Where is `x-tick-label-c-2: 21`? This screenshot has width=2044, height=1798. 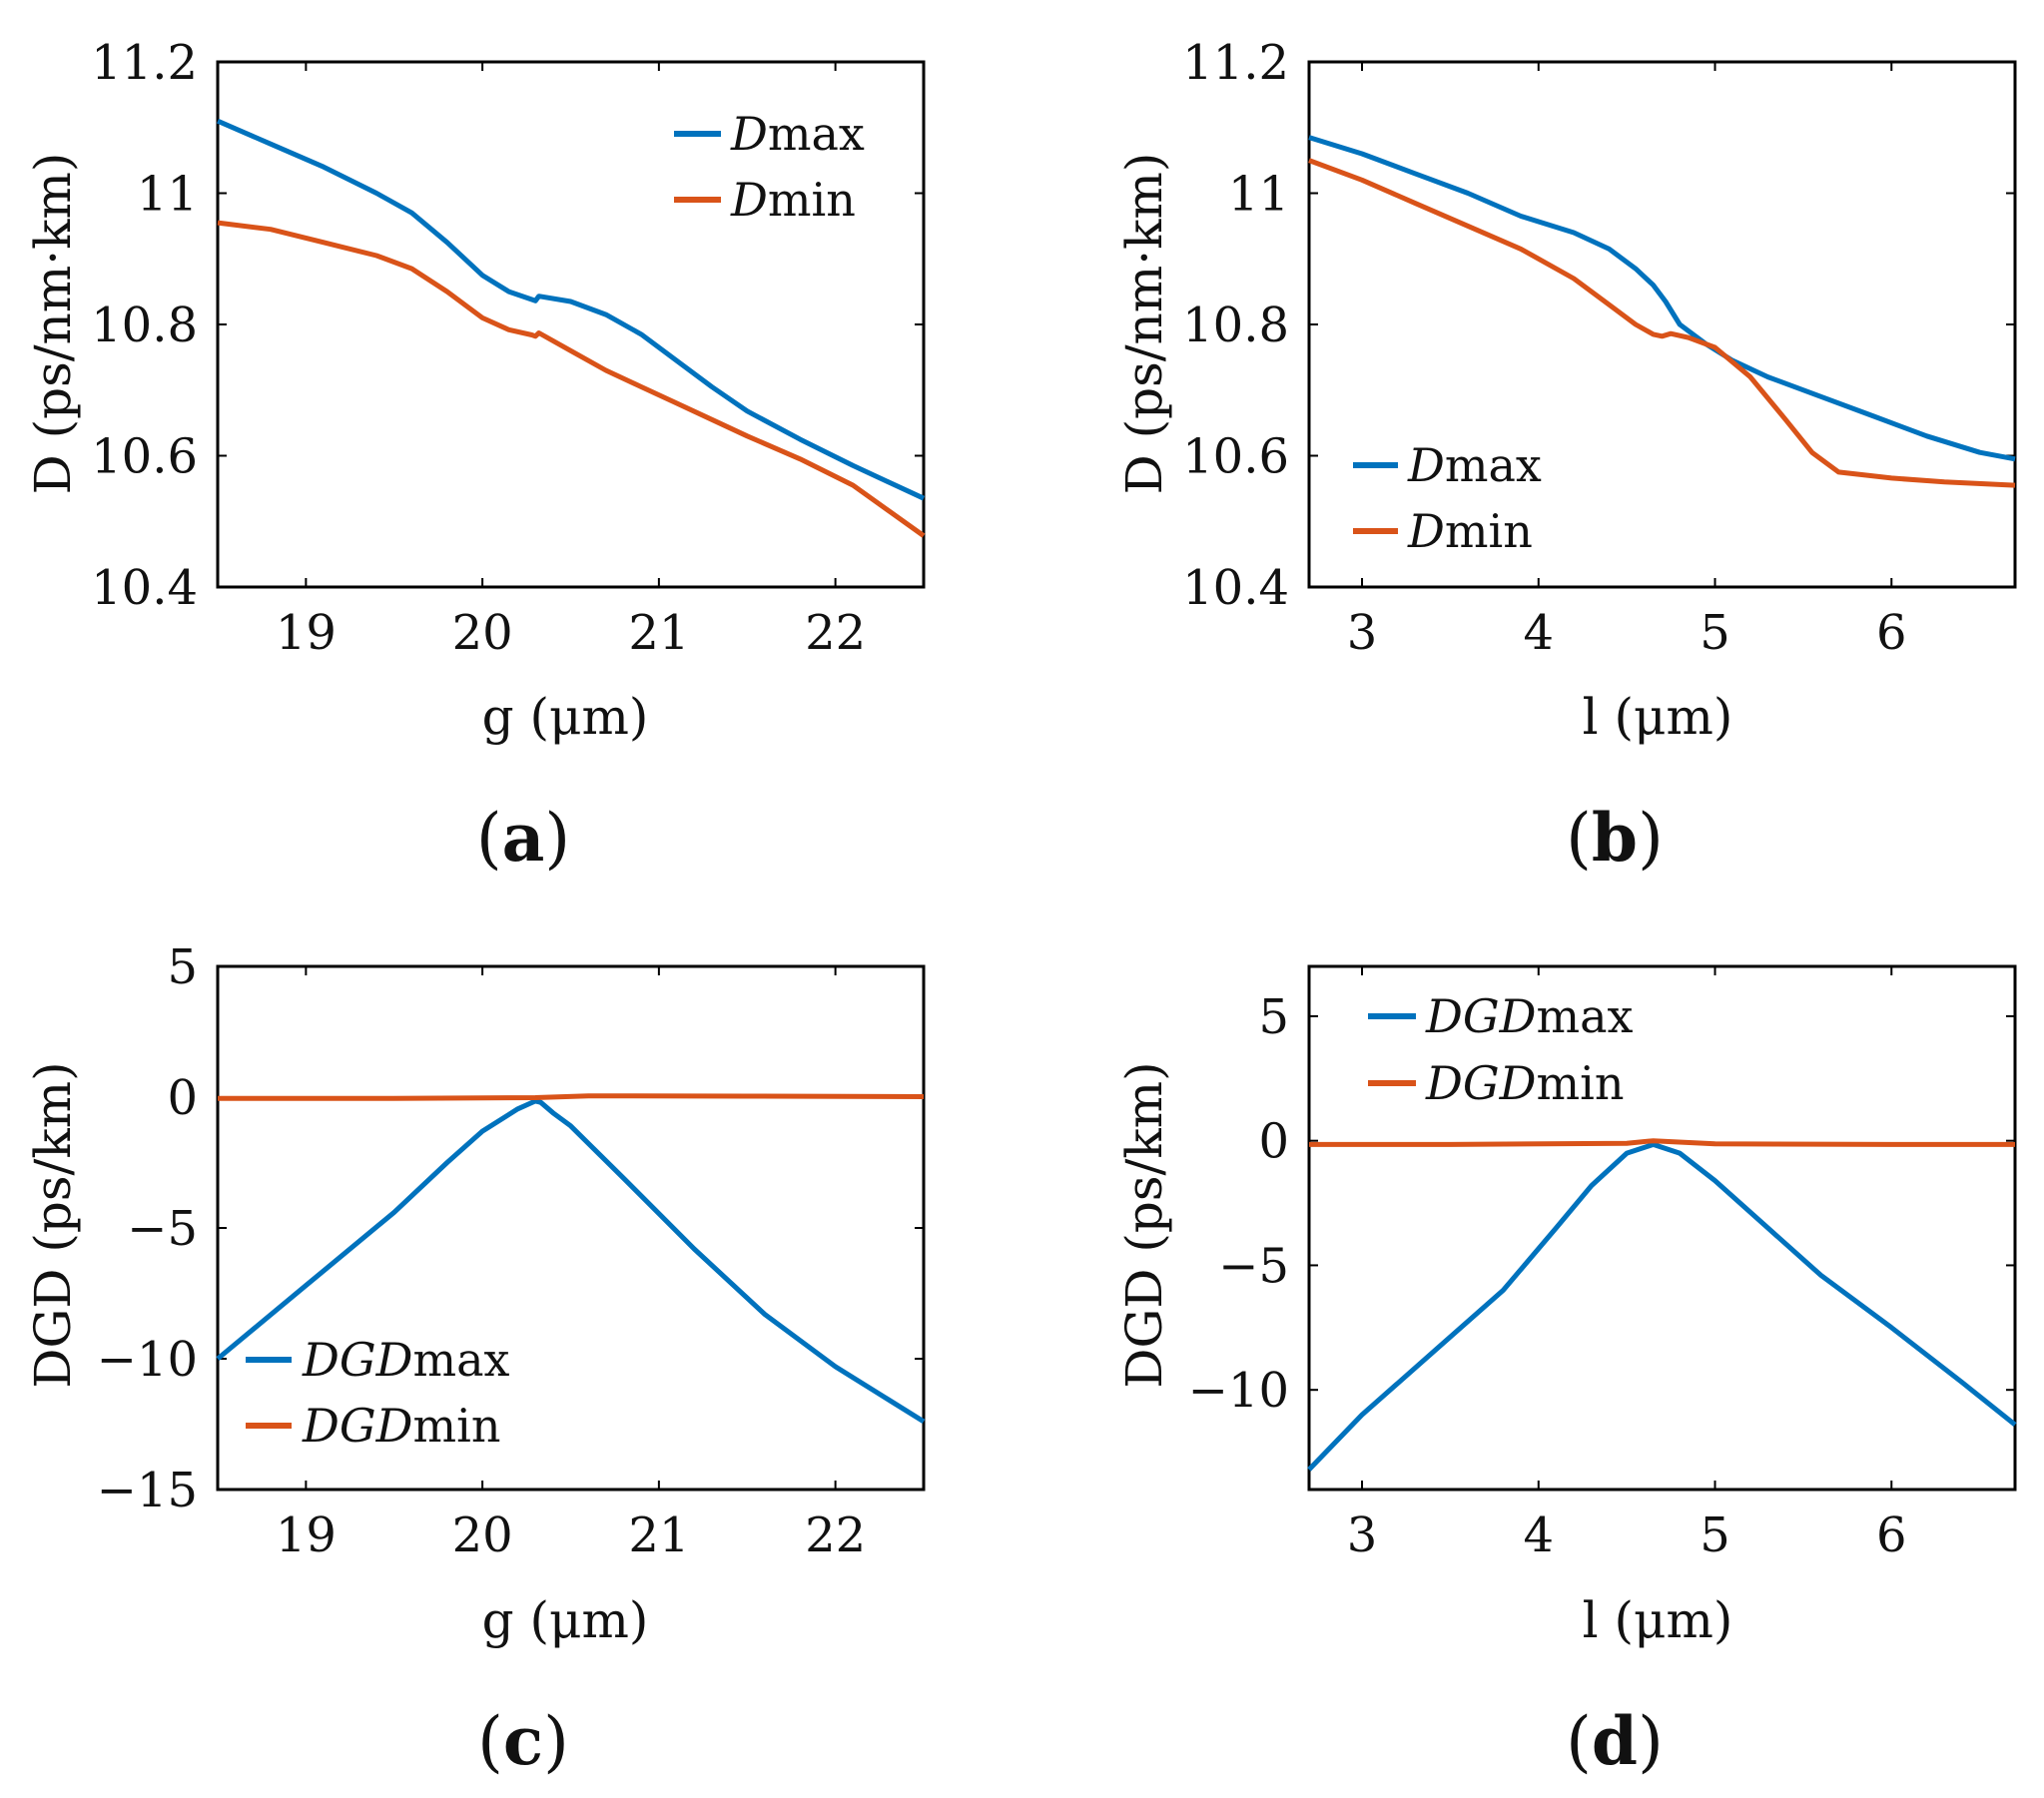 x-tick-label-c-2: 21 is located at coordinates (658, 1535).